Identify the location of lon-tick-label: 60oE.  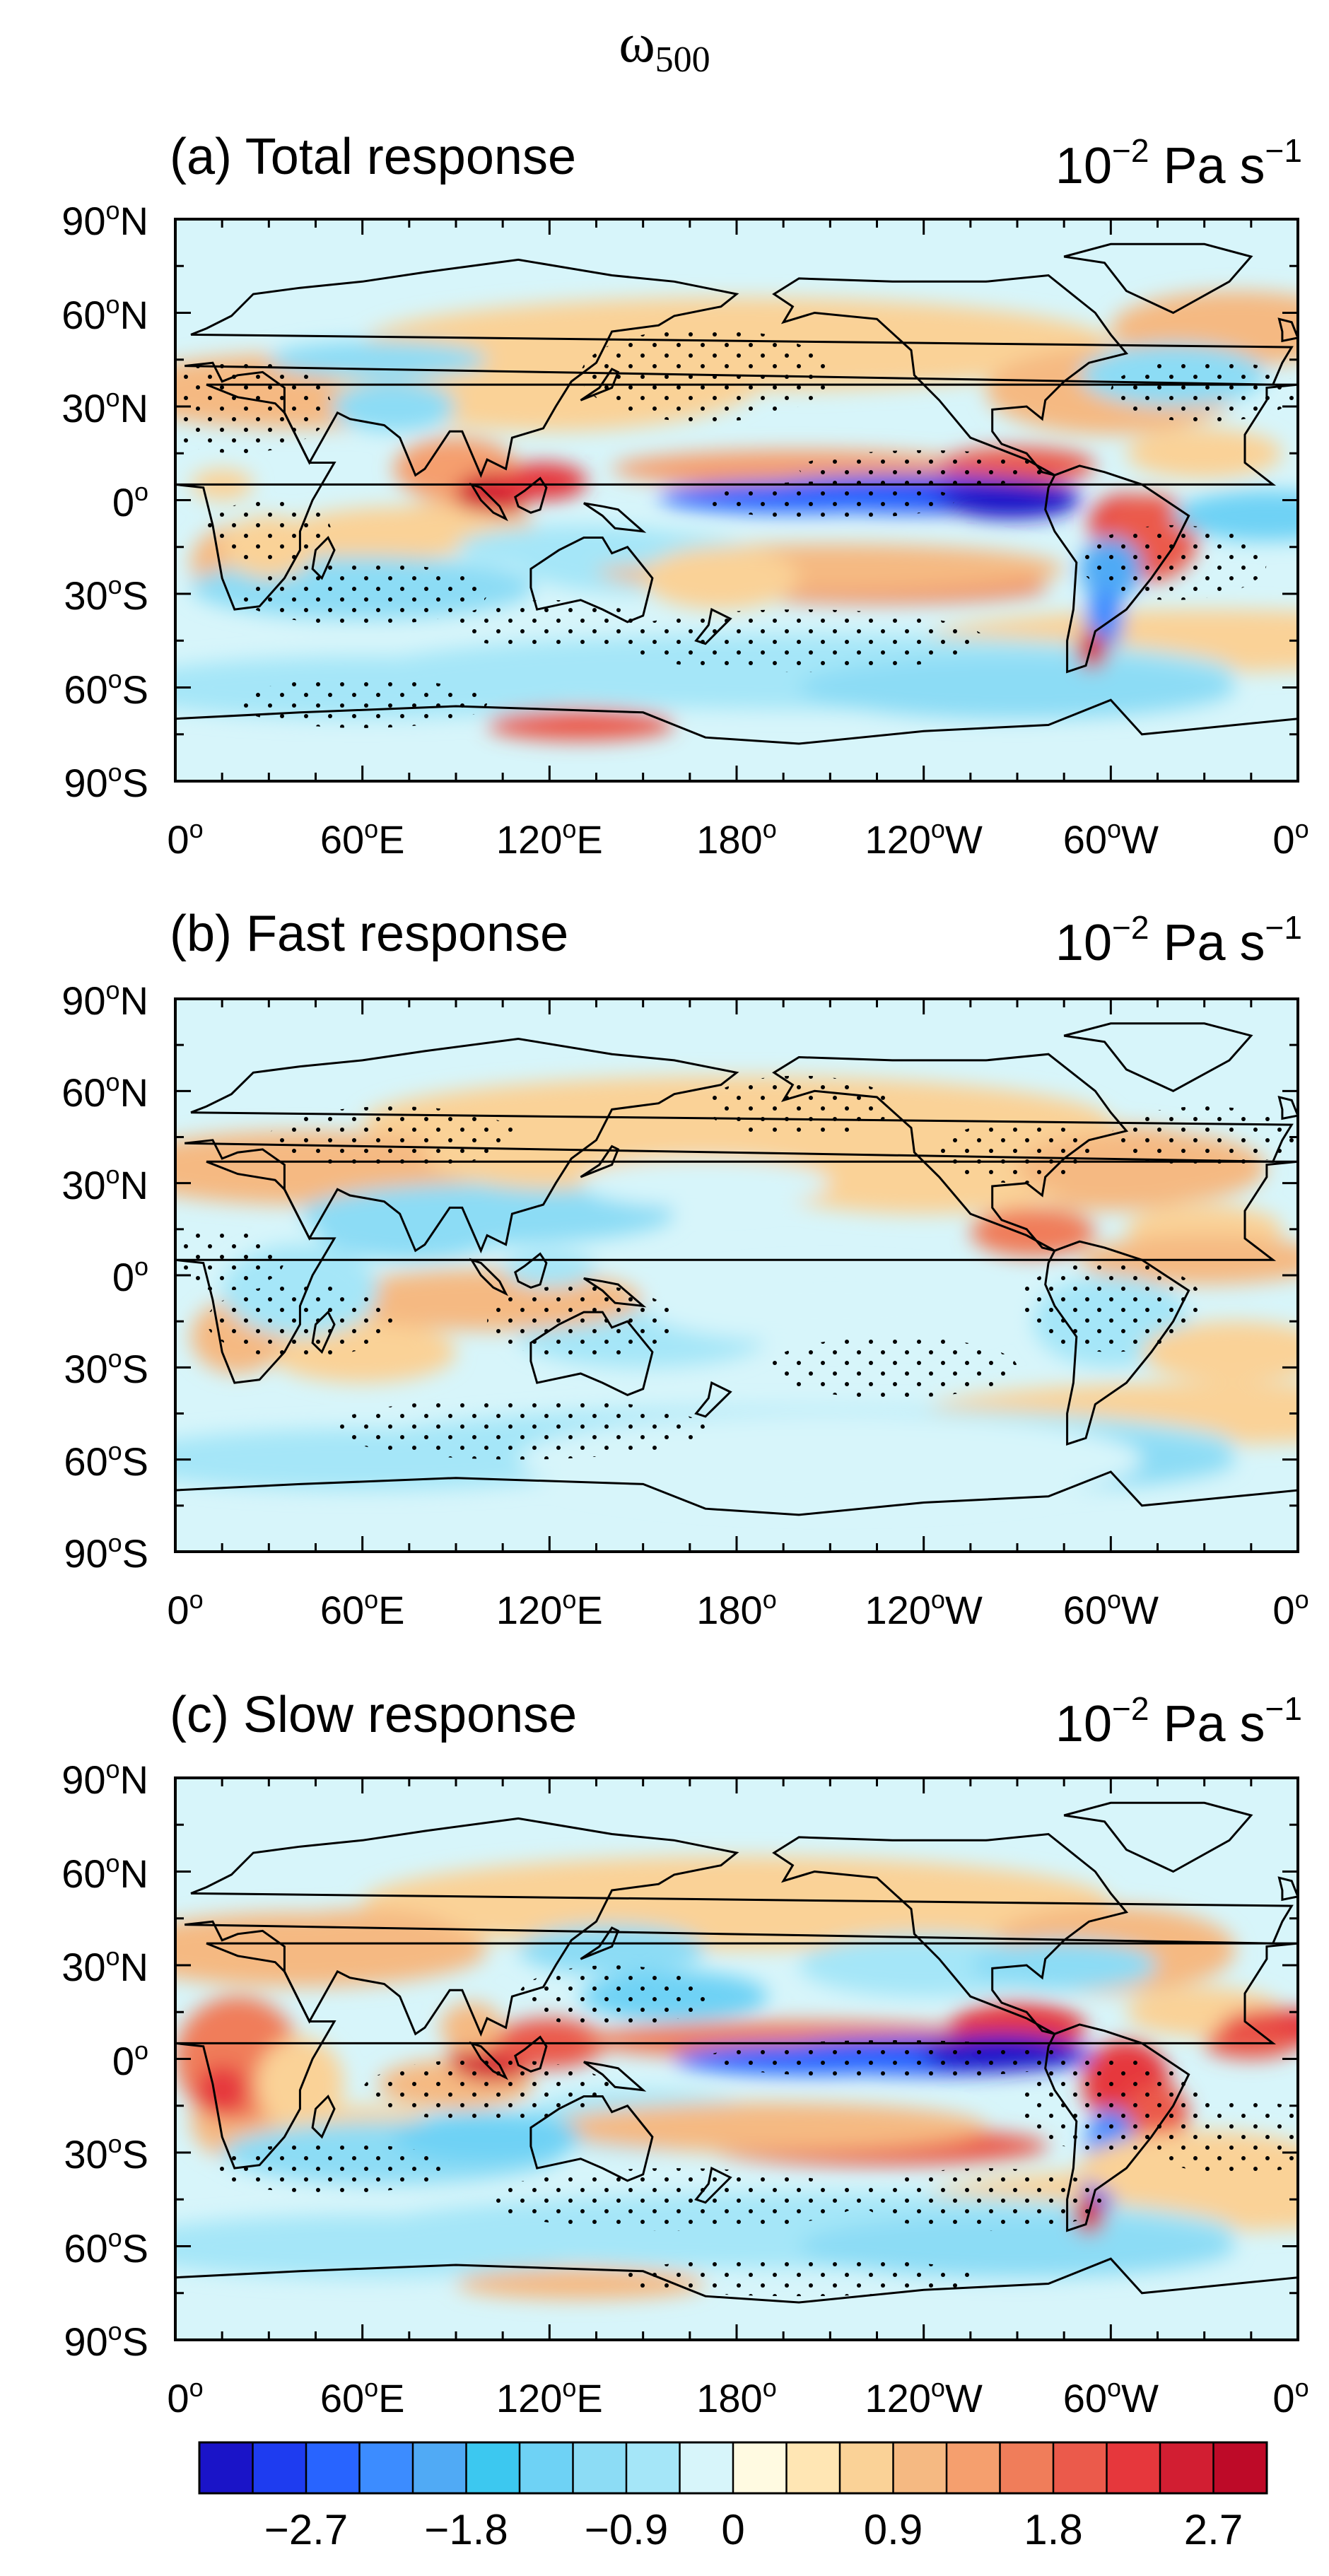
(362, 838).